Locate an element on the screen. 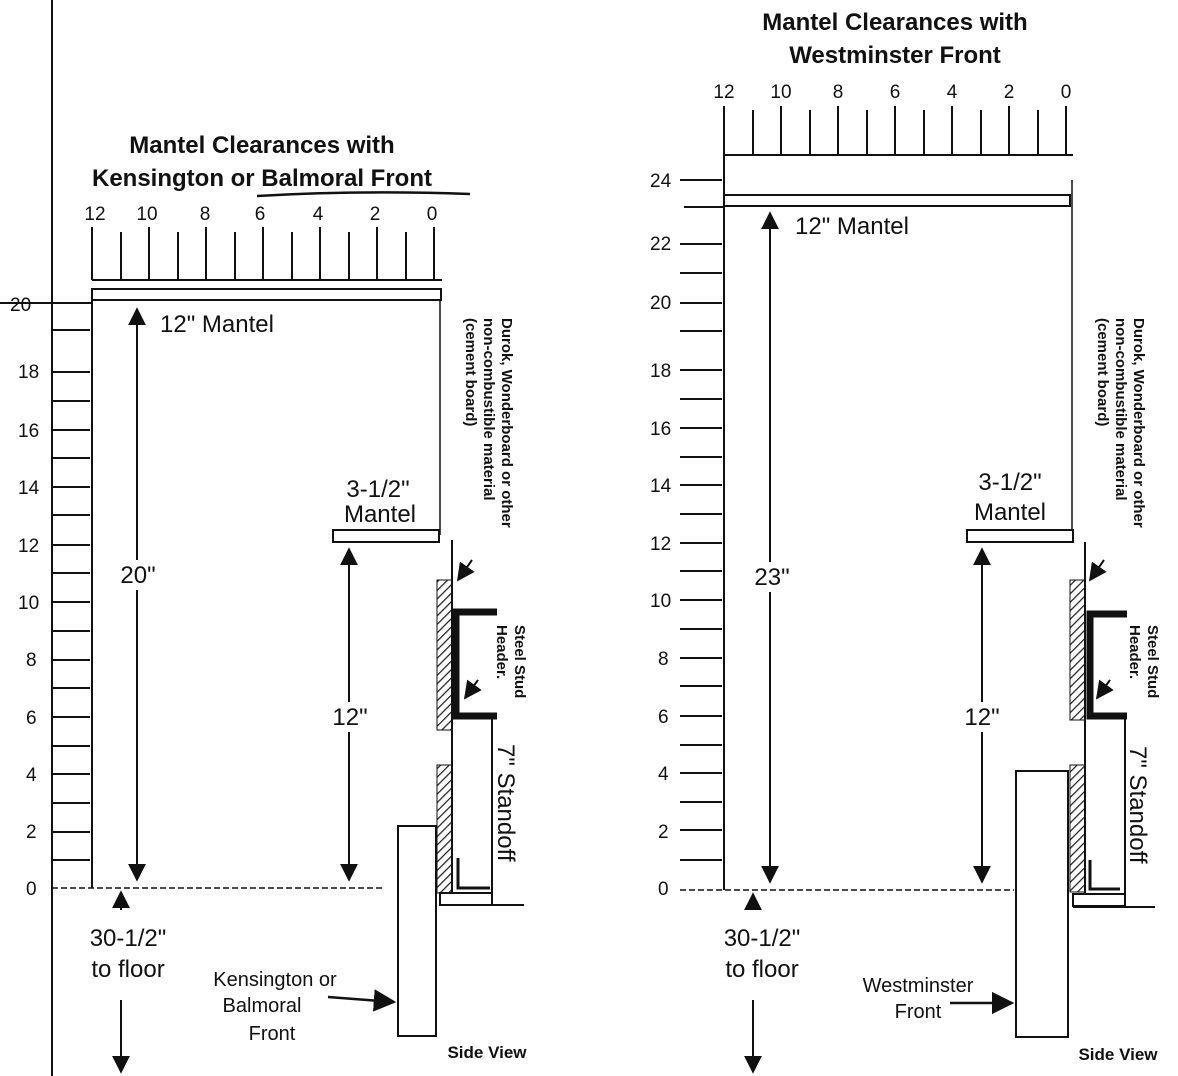  right-horizontal-scale: 12 10 8 6 4 2 0 is located at coordinates (893, 119).